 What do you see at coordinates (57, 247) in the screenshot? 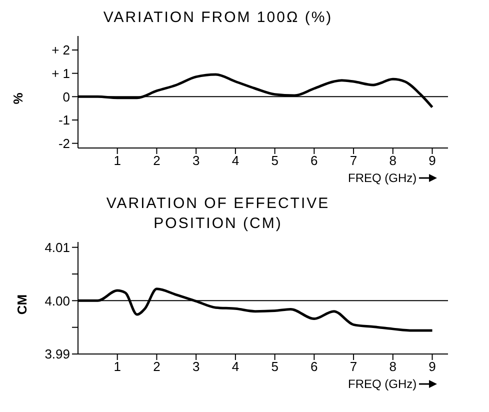
I see `y-tick-label: 4.01` at bounding box center [57, 247].